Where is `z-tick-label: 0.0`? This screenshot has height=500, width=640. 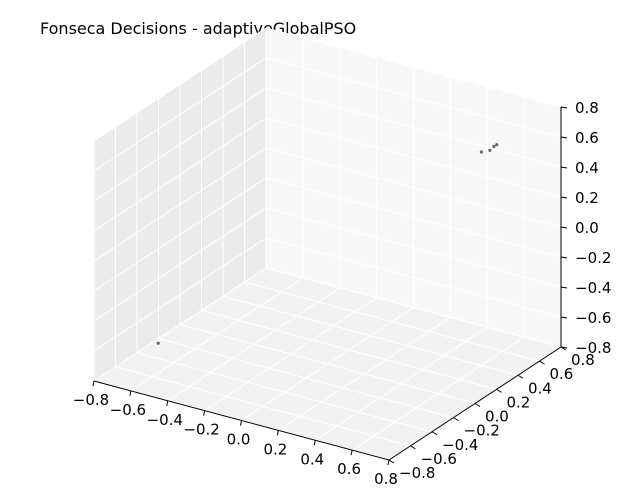 z-tick-label: 0.0 is located at coordinates (587, 228).